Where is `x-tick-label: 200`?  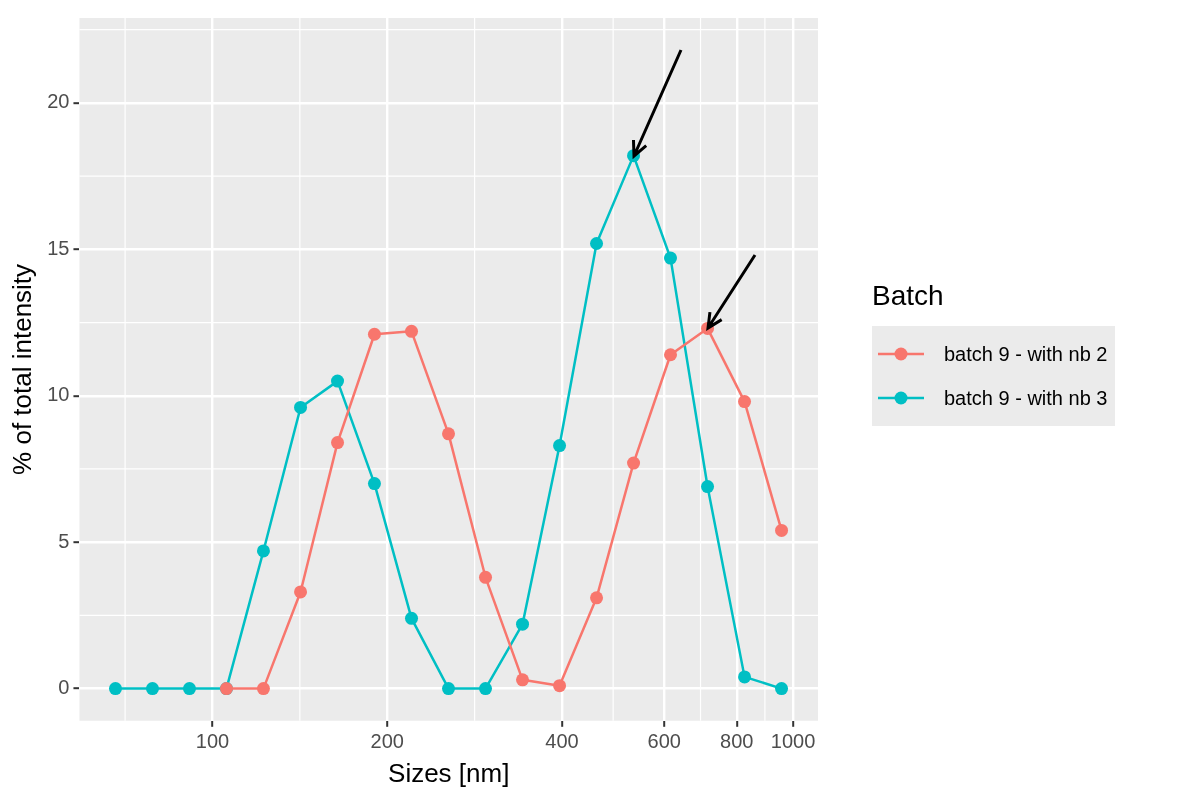
x-tick-label: 200 is located at coordinates (387, 741).